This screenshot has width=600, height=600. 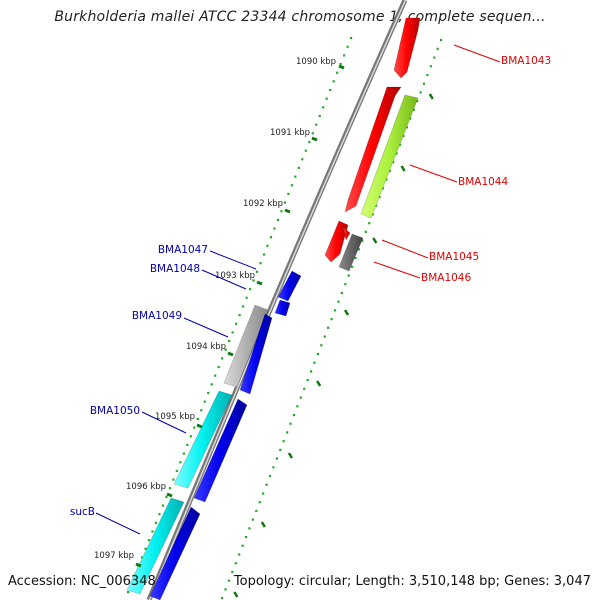 I want to click on gene-label-sucb: sucB, so click(x=82, y=512).